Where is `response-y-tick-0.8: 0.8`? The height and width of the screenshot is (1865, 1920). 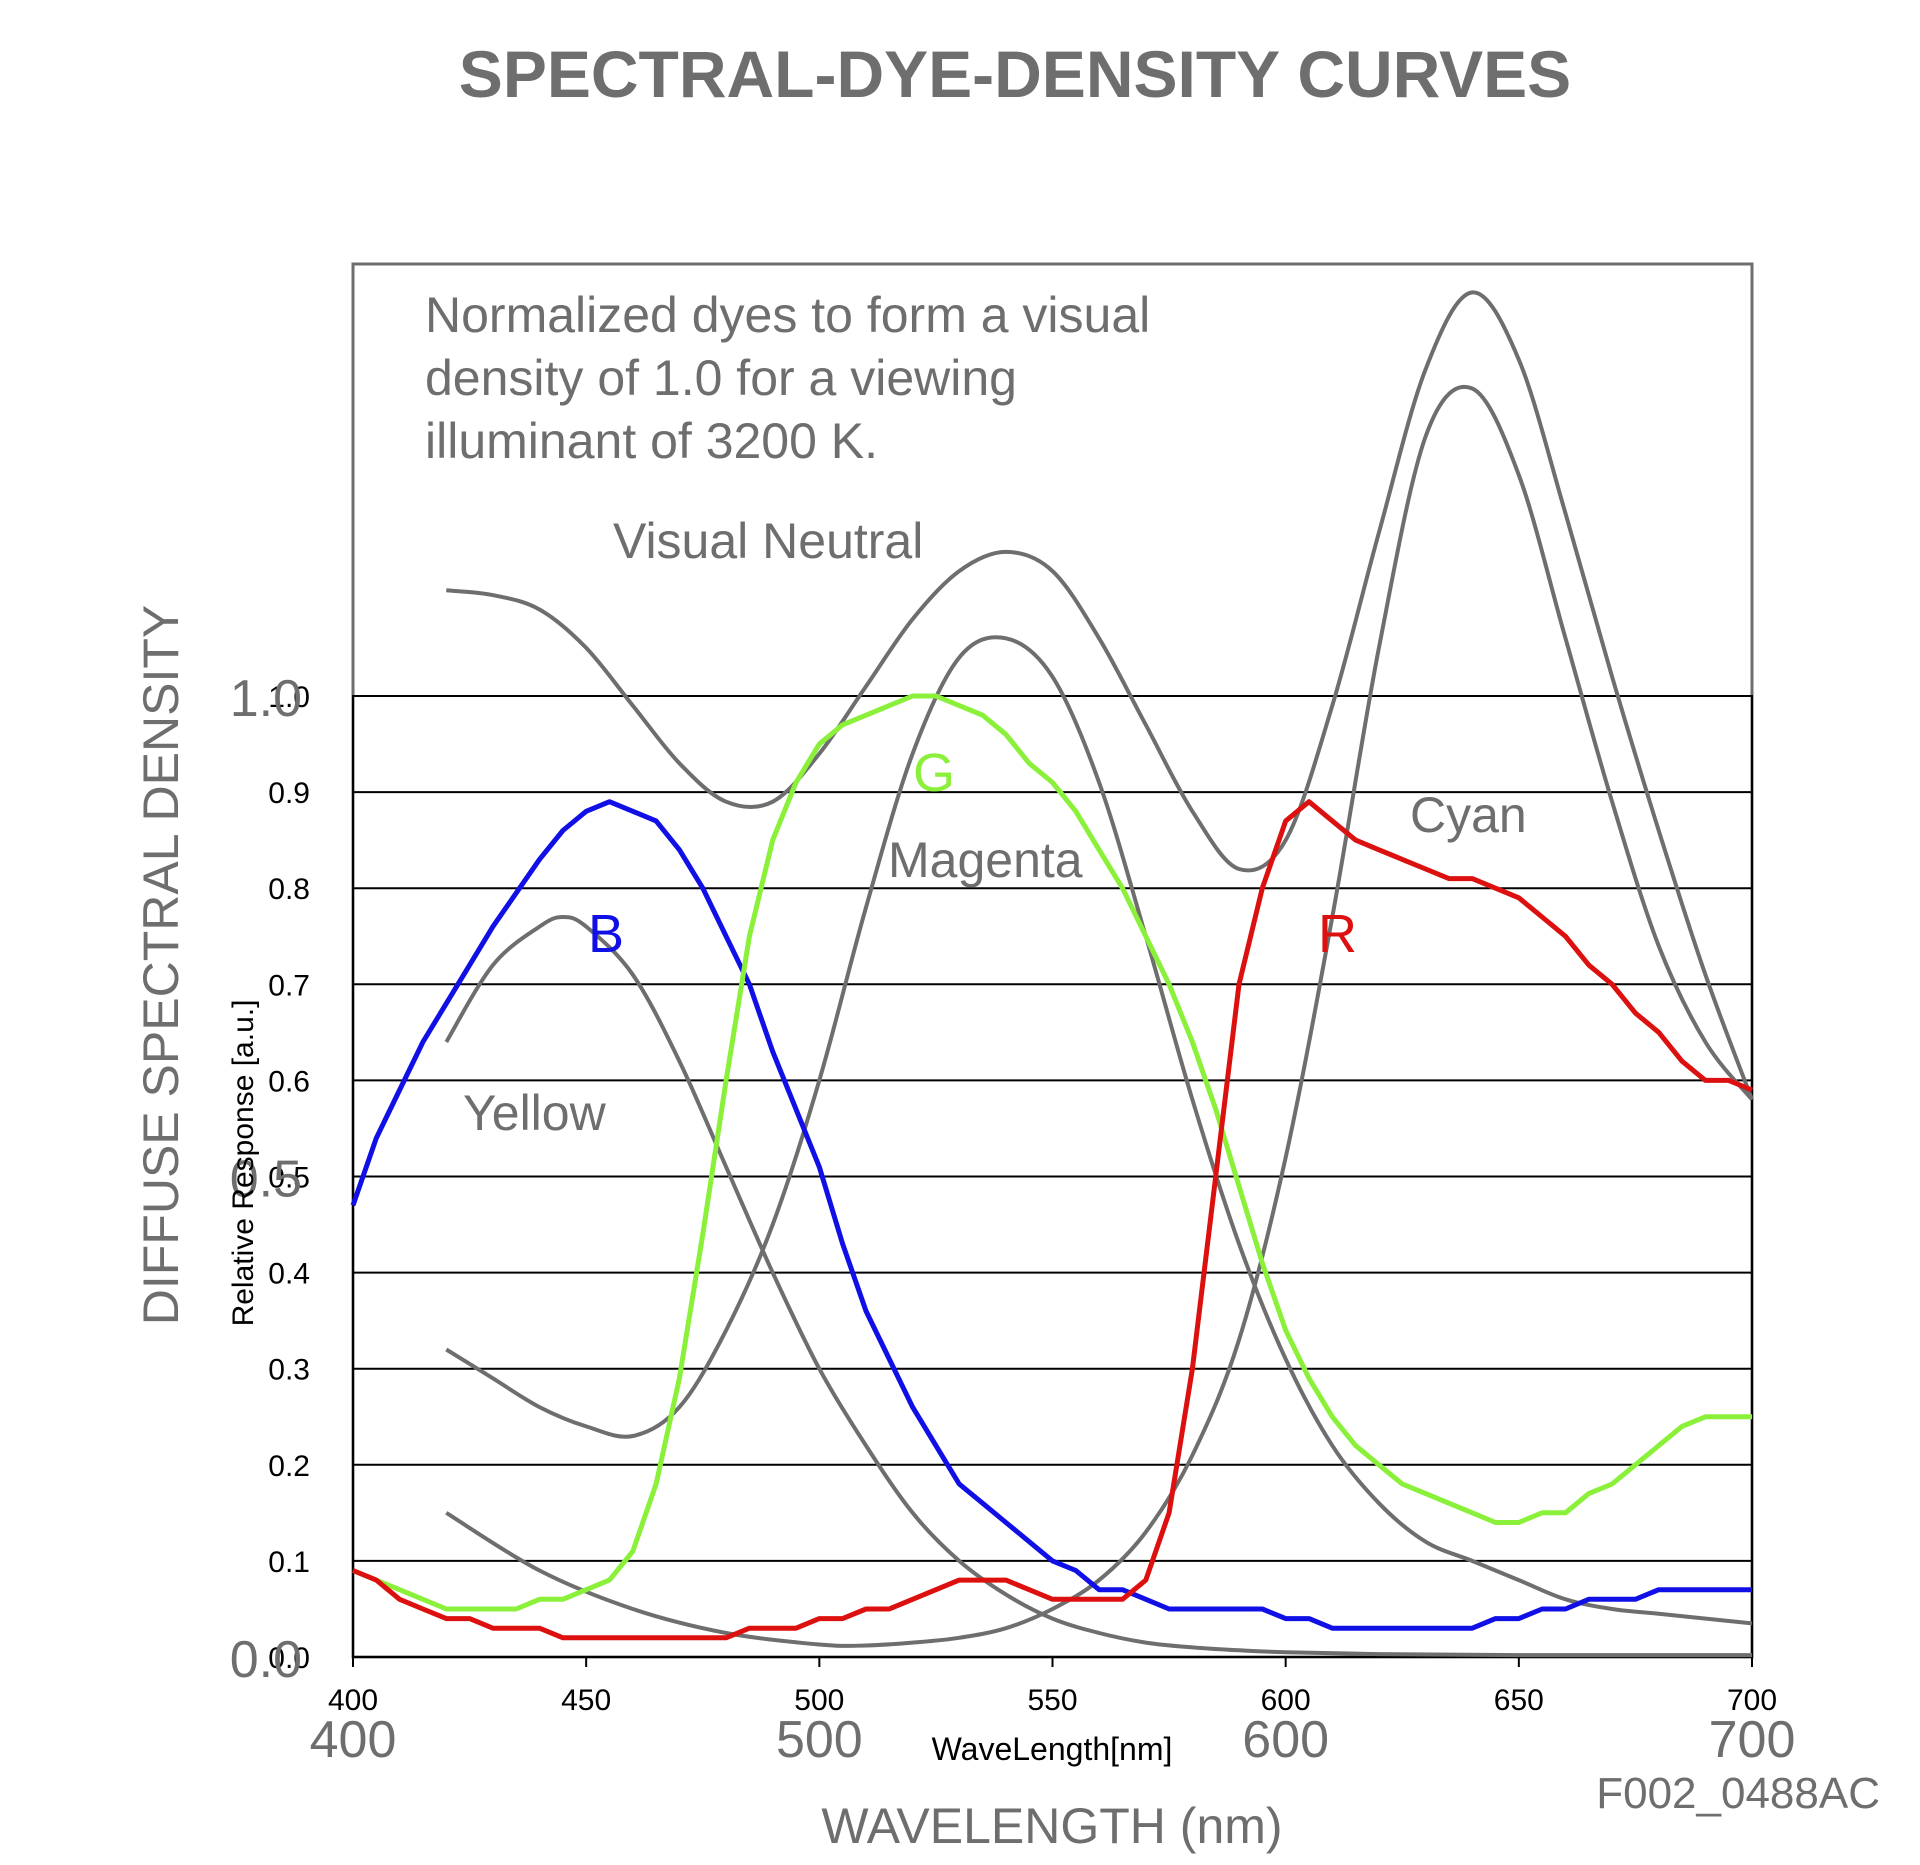
response-y-tick-0.8: 0.8 is located at coordinates (289, 889).